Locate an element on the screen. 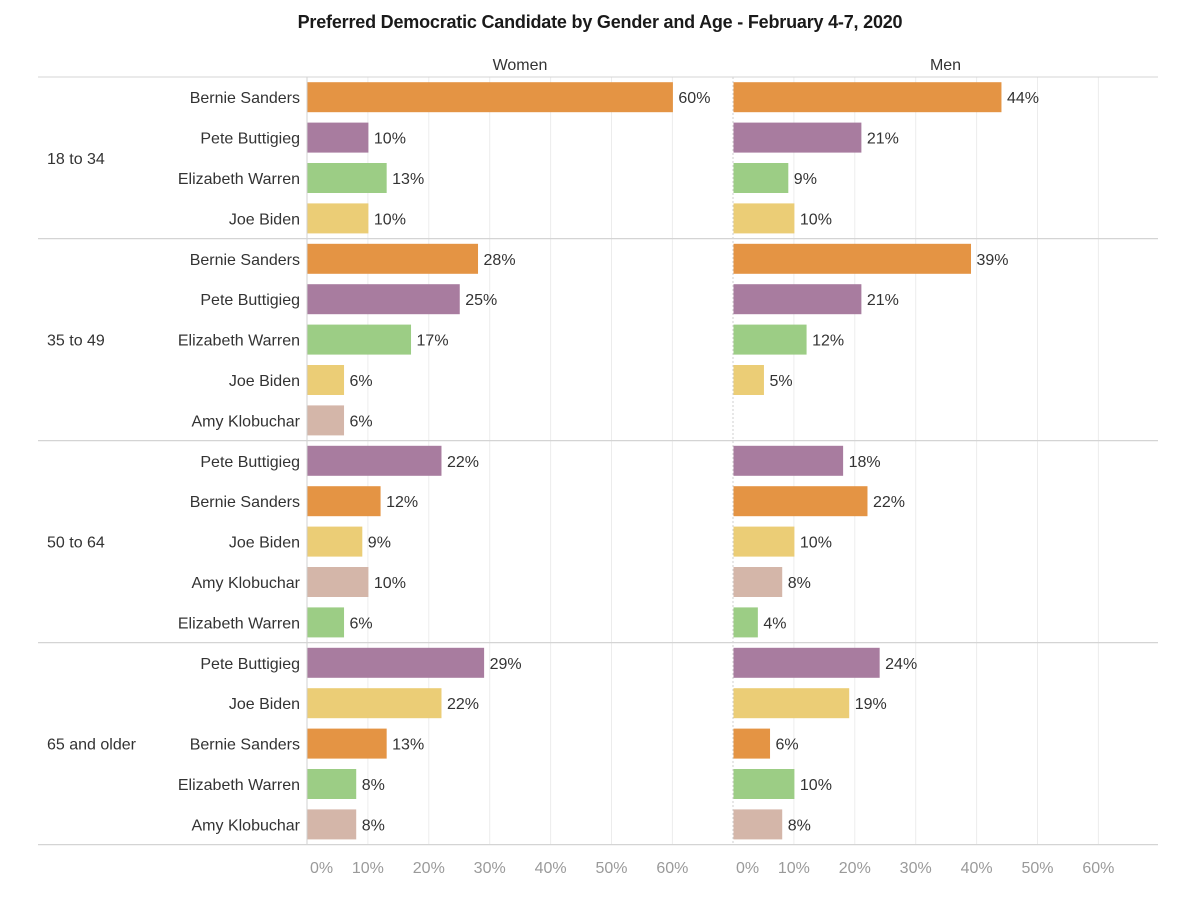 This screenshot has width=1200, height=898. value-label-men: 18% is located at coordinates (865, 462).